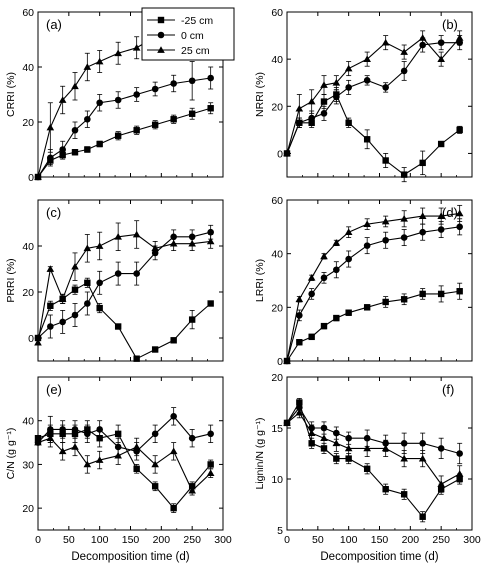 This screenshot has height=576, width=500. Describe the element at coordinates (472, 540) in the screenshot. I see `x-tick-label: 300` at that location.